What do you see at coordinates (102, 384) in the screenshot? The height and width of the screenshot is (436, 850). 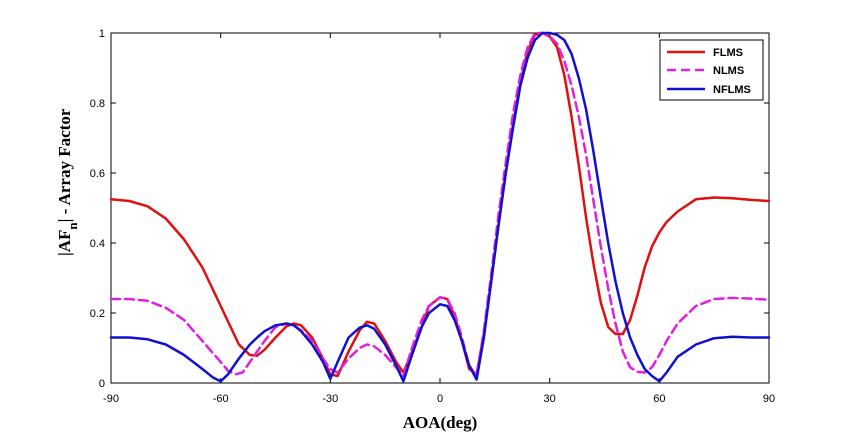 I see `y-tick-label: 0` at bounding box center [102, 384].